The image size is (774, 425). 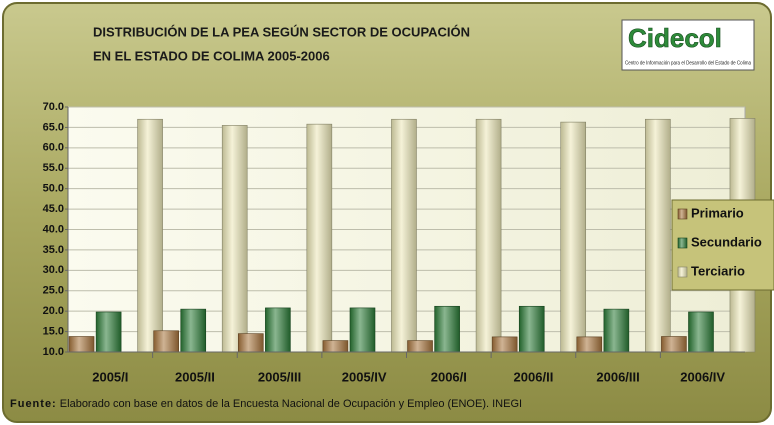 I want to click on source-label: Fuente:, so click(x=33, y=404).